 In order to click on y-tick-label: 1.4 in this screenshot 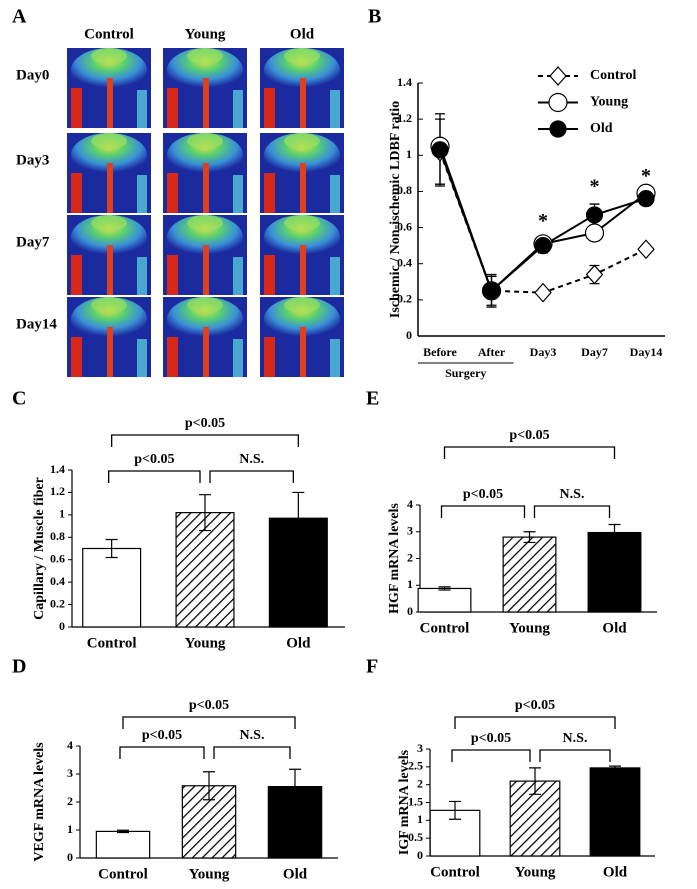, I will do `click(57, 469)`.